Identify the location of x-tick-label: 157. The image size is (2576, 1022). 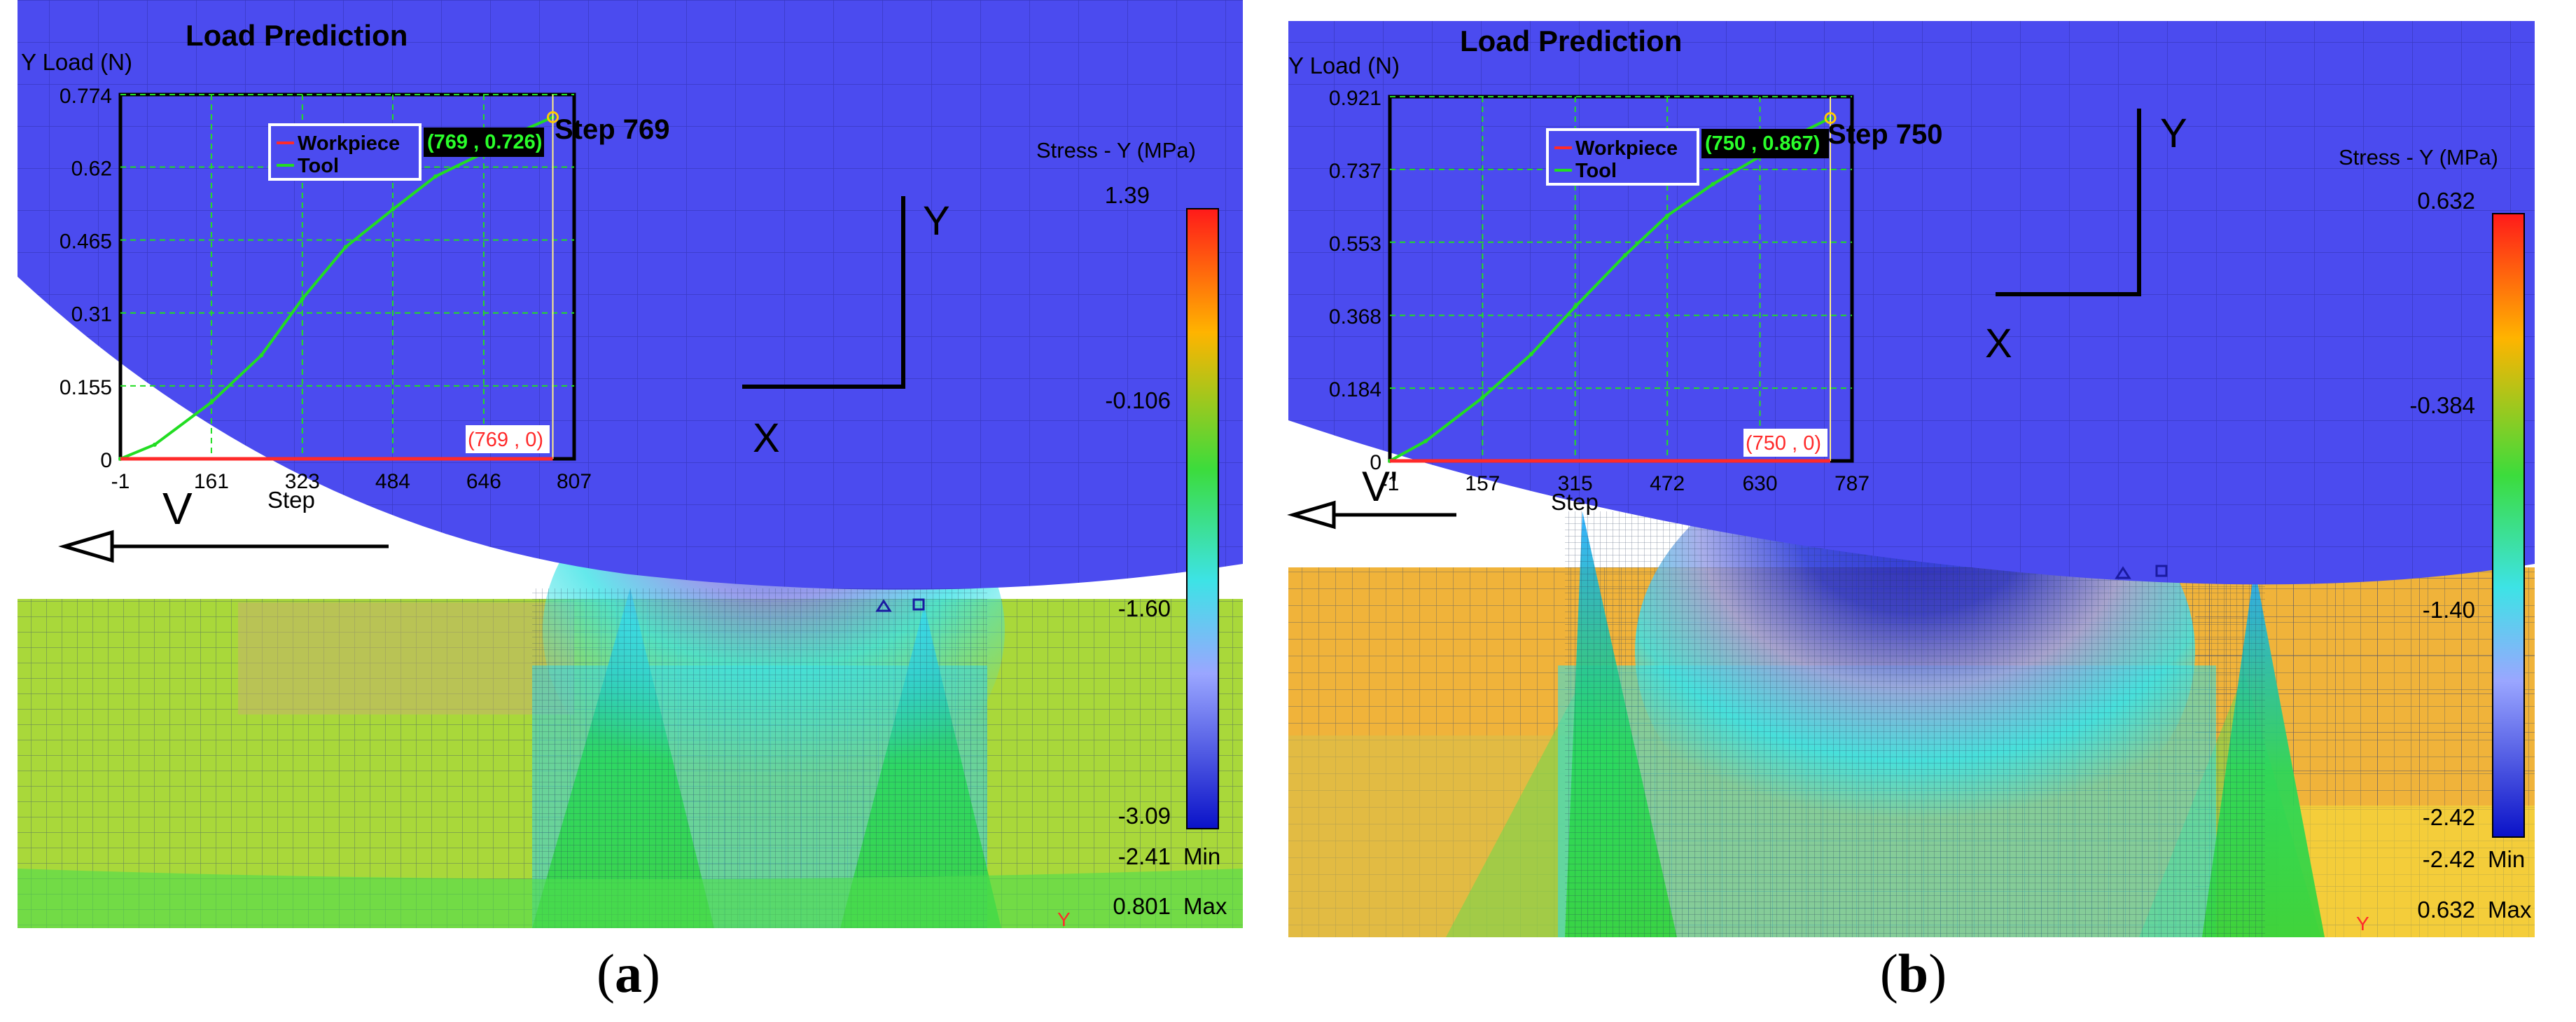
(1482, 483).